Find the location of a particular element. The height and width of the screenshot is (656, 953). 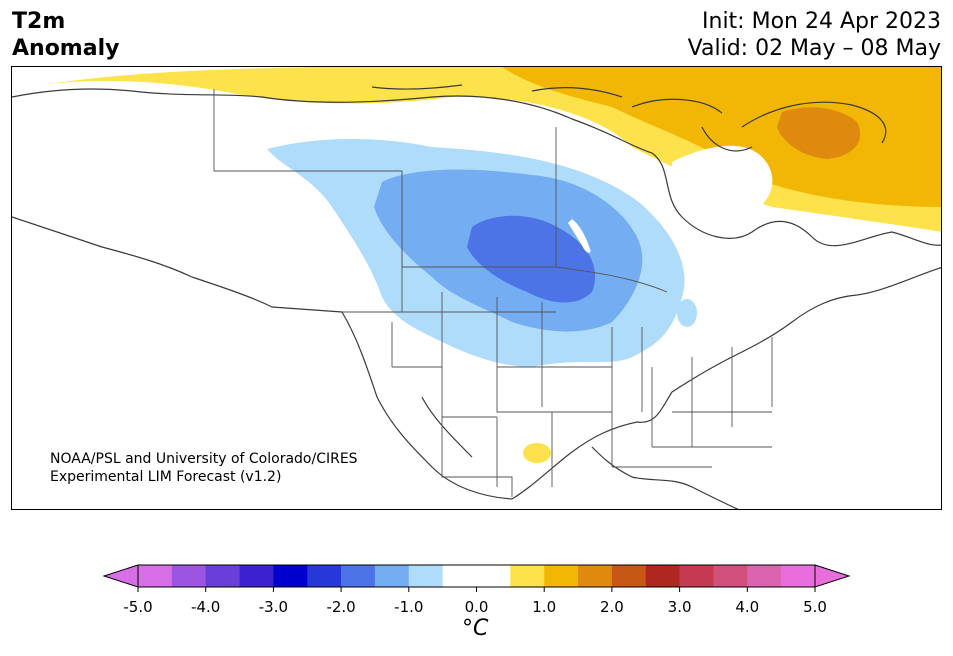

credit-line-2: Experimental LIM Forecast (v1.2) is located at coordinates (166, 477).